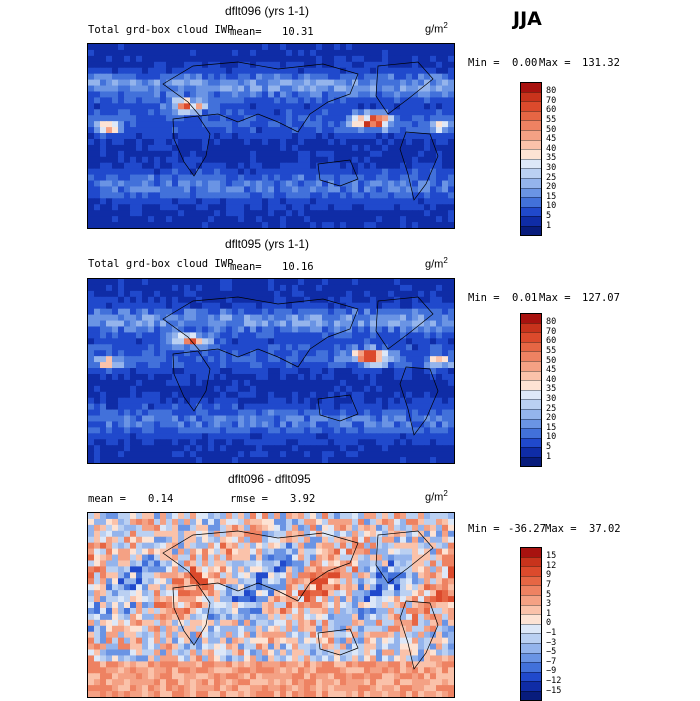 This screenshot has height=701, width=700. I want to click on colorbar-label: 20, so click(551, 418).